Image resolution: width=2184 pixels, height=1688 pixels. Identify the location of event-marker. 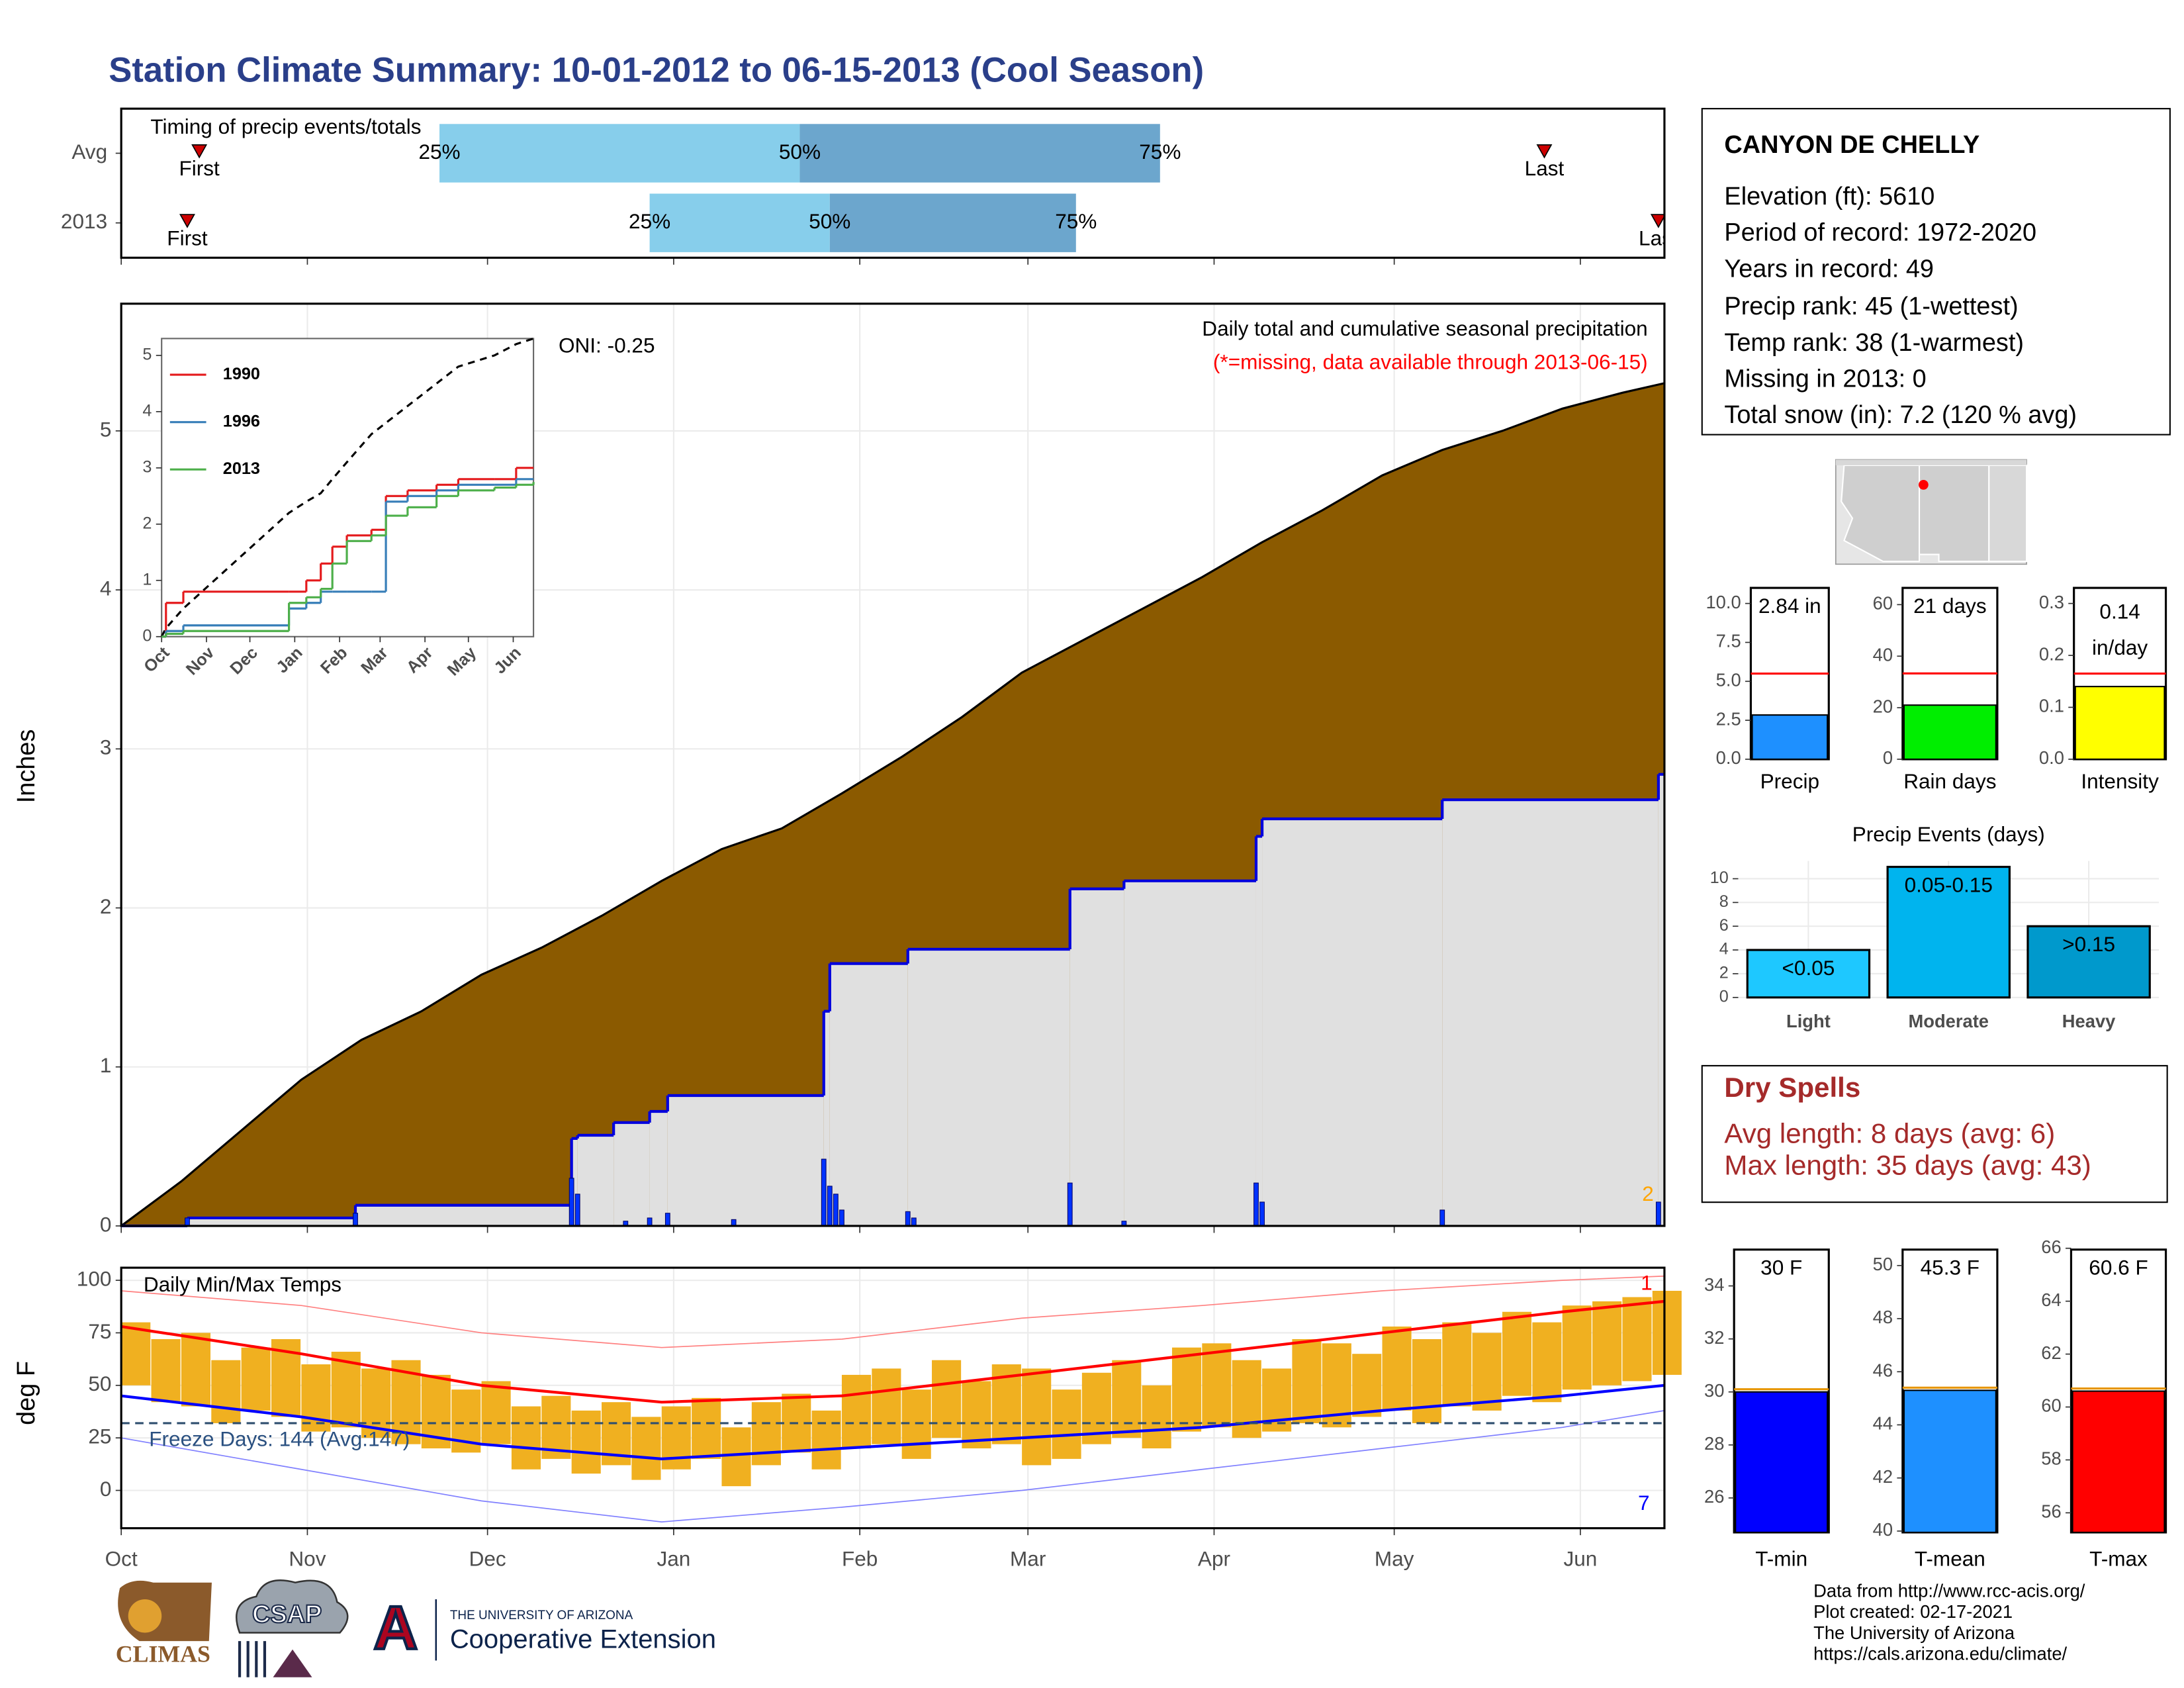
(1657, 221).